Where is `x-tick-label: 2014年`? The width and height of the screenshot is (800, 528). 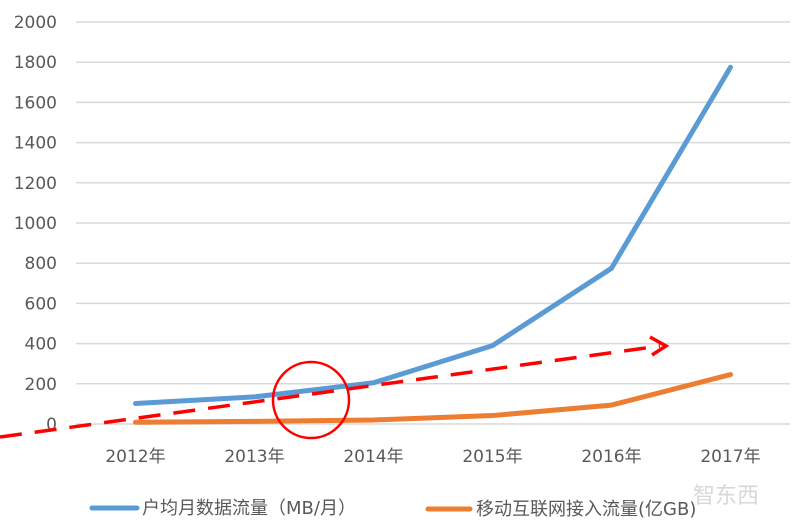 x-tick-label: 2014年 is located at coordinates (373, 457).